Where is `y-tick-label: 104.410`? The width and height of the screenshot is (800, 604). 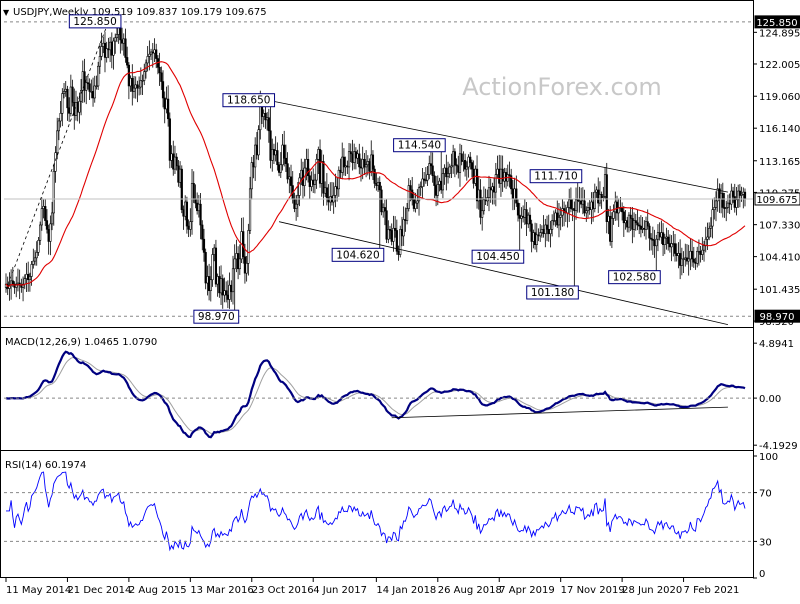 y-tick-label: 104.410 is located at coordinates (779, 258).